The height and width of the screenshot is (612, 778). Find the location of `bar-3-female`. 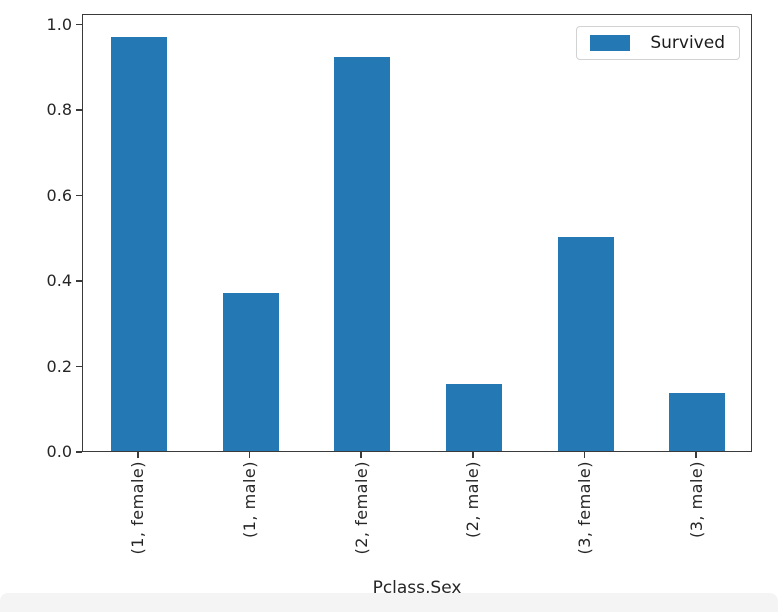

bar-3-female is located at coordinates (585, 344).